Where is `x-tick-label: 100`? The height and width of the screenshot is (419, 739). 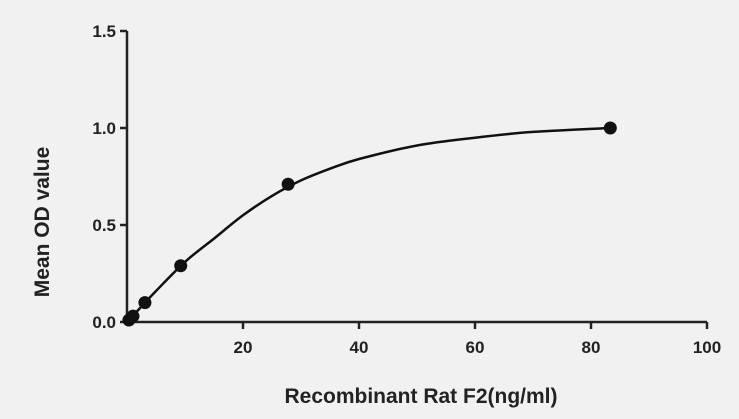 x-tick-label: 100 is located at coordinates (707, 347).